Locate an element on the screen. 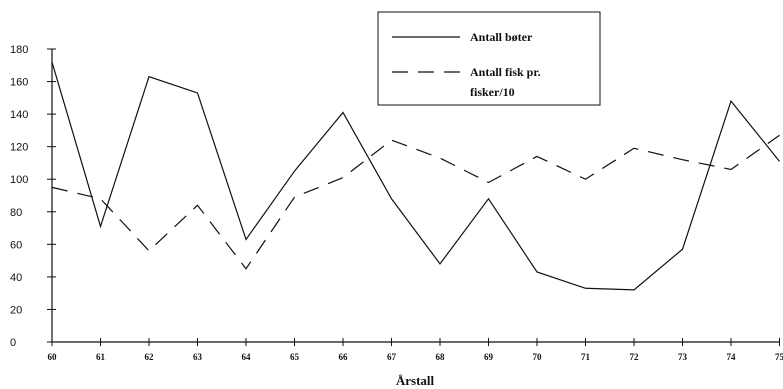  x-tick-label: 73 is located at coordinates (683, 357).